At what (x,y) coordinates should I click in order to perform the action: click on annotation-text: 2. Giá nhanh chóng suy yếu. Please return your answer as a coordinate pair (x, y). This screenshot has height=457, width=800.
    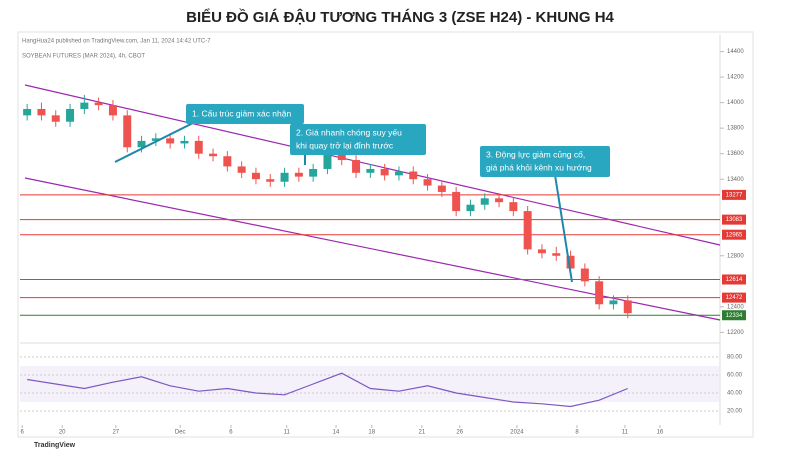
    Looking at the image, I should click on (349, 132).